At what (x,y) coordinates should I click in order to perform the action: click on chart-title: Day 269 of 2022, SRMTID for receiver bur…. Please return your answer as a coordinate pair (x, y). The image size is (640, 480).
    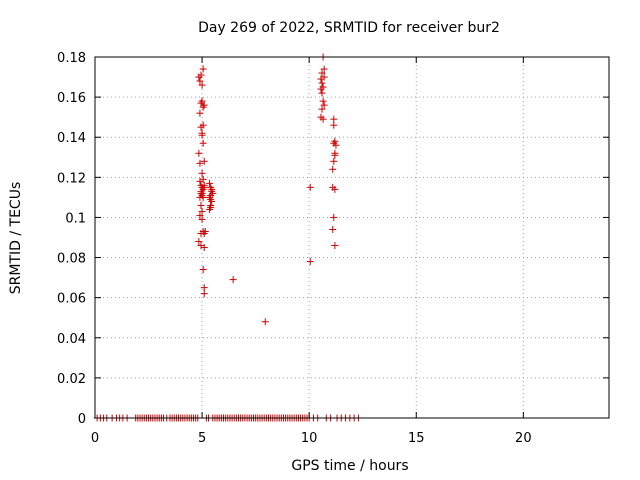
    Looking at the image, I should click on (349, 28).